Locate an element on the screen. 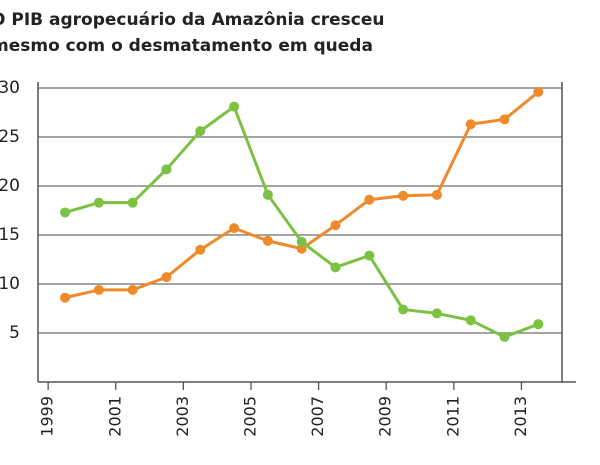 The image size is (600, 465). x-tick-label: 1999 is located at coordinates (47, 416).